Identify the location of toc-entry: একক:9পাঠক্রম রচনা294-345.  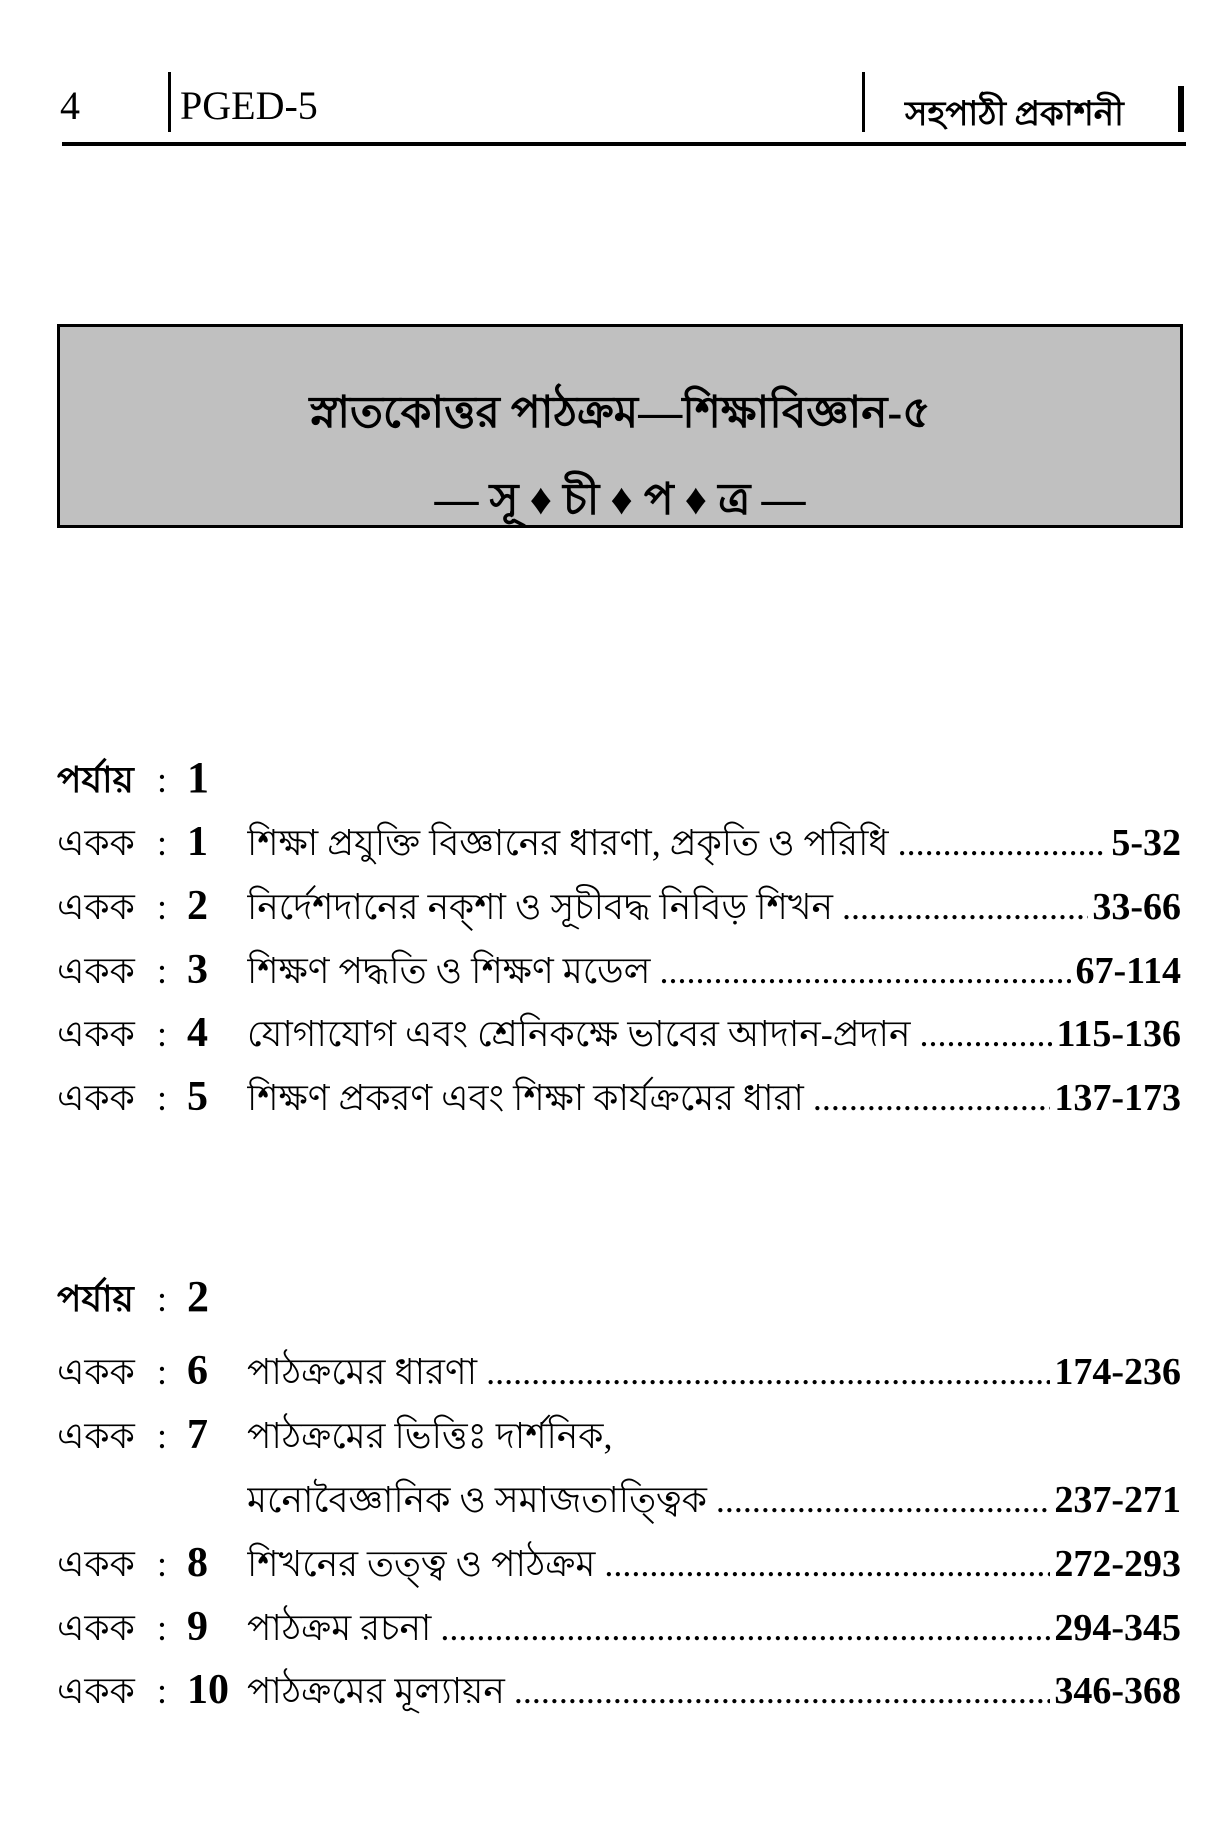
(619, 1629).